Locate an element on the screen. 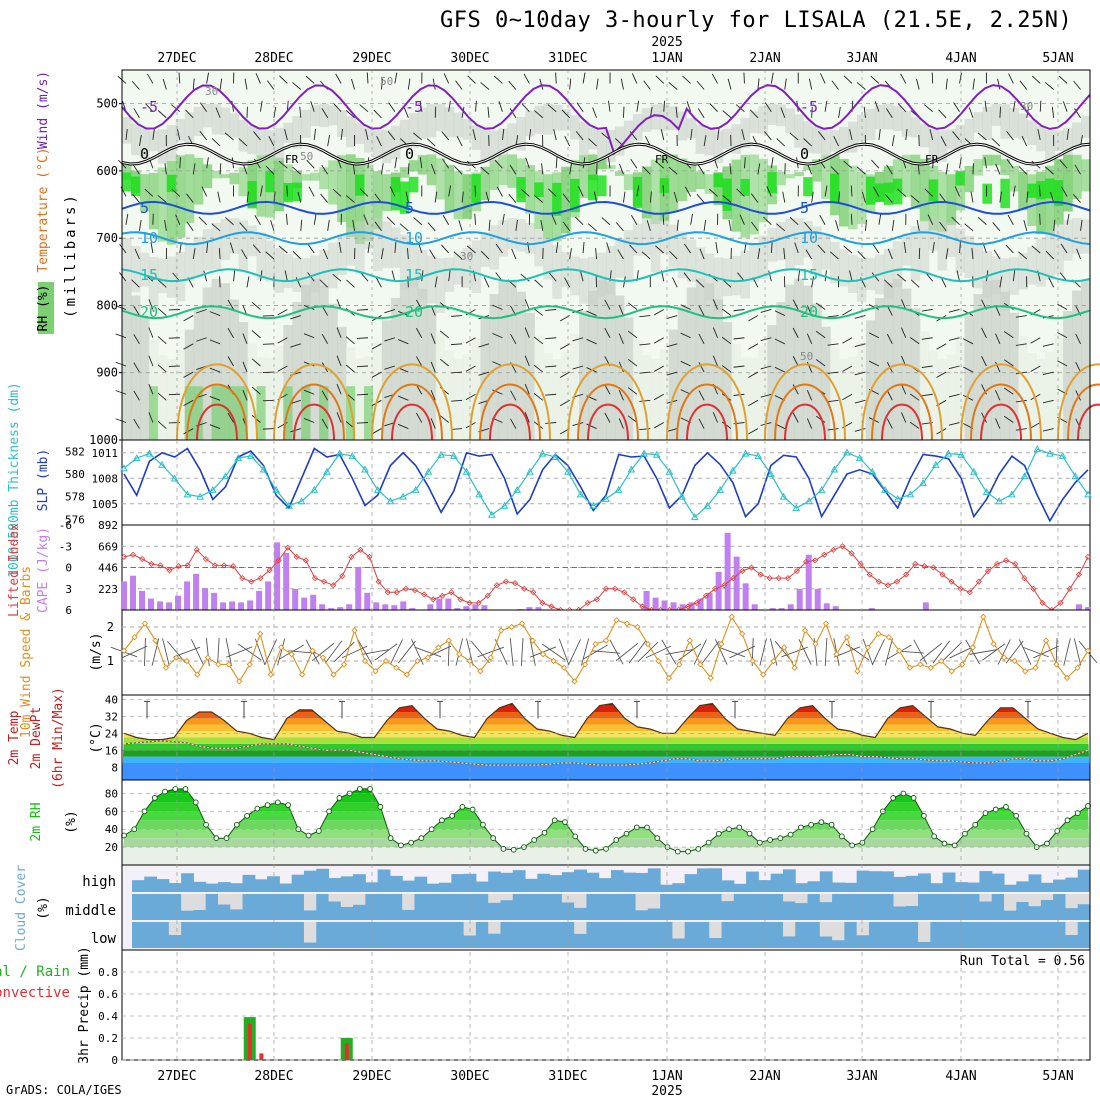 This screenshot has width=1100, height=1100. pressure-tick: 1000 is located at coordinates (103, 440).